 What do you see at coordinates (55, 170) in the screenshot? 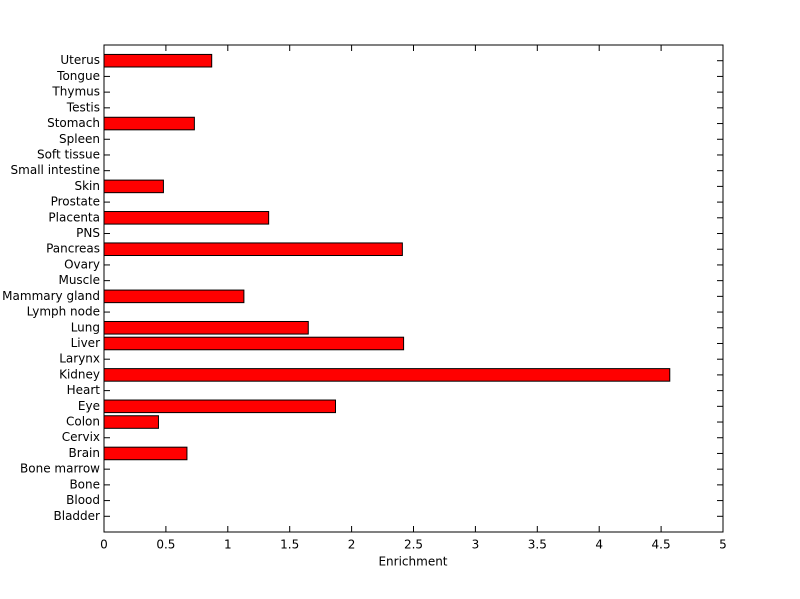
I see `y-tick-label: Small intestine` at bounding box center [55, 170].